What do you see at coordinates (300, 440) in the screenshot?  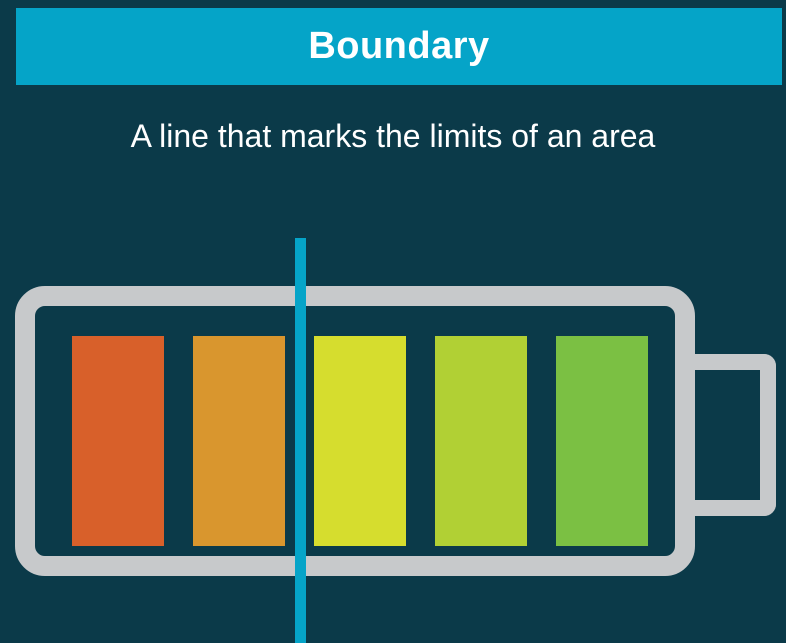 I see `boundary-line` at bounding box center [300, 440].